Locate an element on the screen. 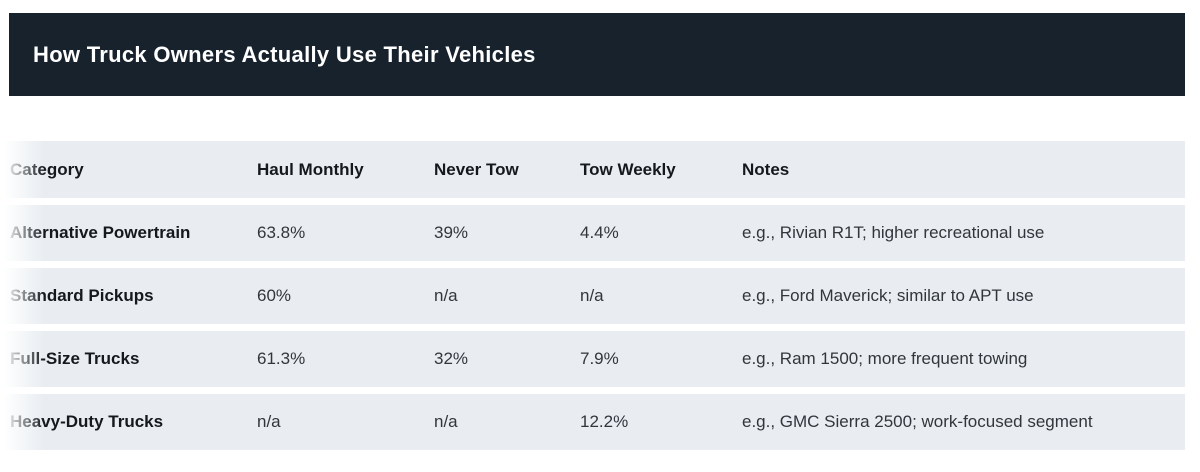  column-header-notes: Notes is located at coordinates (766, 169).